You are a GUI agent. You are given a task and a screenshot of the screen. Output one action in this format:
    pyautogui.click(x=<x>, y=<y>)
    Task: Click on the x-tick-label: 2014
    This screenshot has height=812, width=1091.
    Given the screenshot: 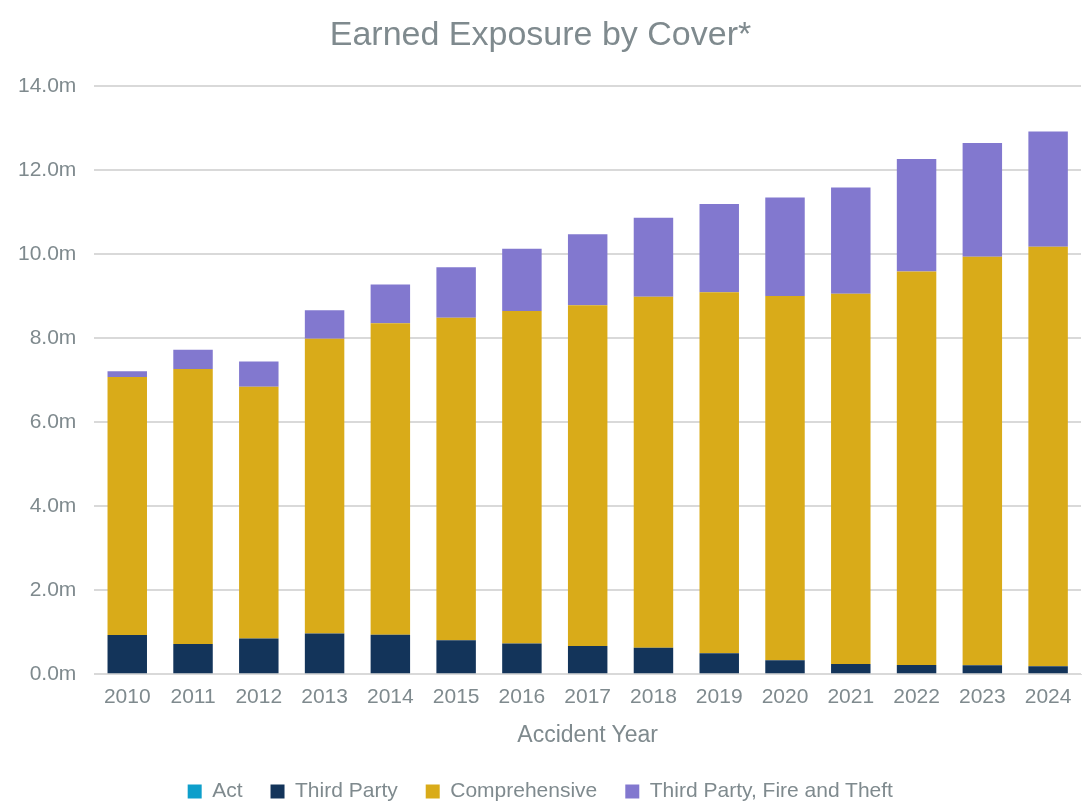 What is the action you would take?
    pyautogui.click(x=391, y=695)
    